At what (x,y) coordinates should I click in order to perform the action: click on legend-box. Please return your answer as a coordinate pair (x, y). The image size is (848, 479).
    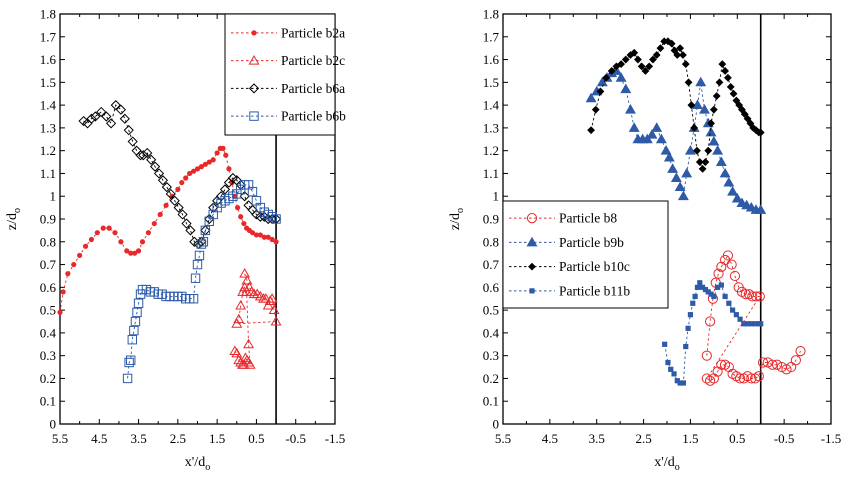
    Looking at the image, I should click on (280, 74).